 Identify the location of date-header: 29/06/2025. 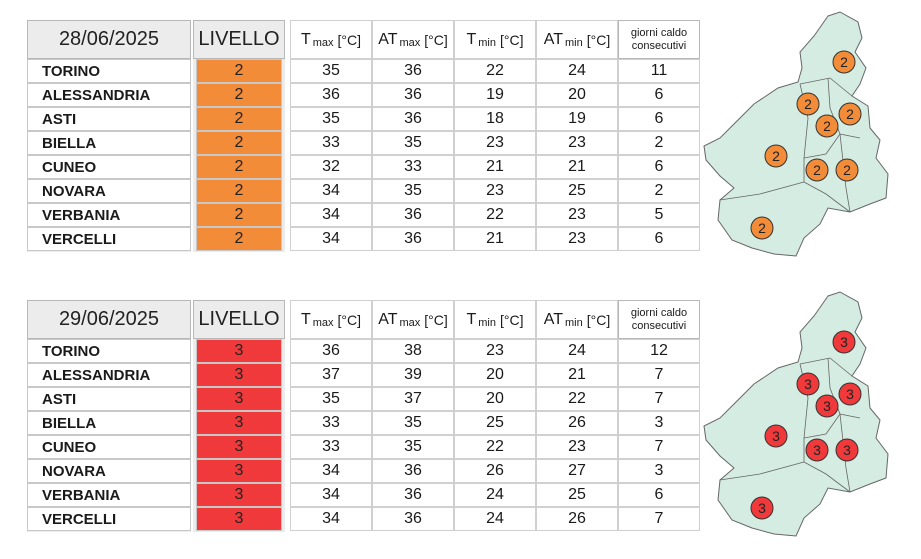
(109, 319).